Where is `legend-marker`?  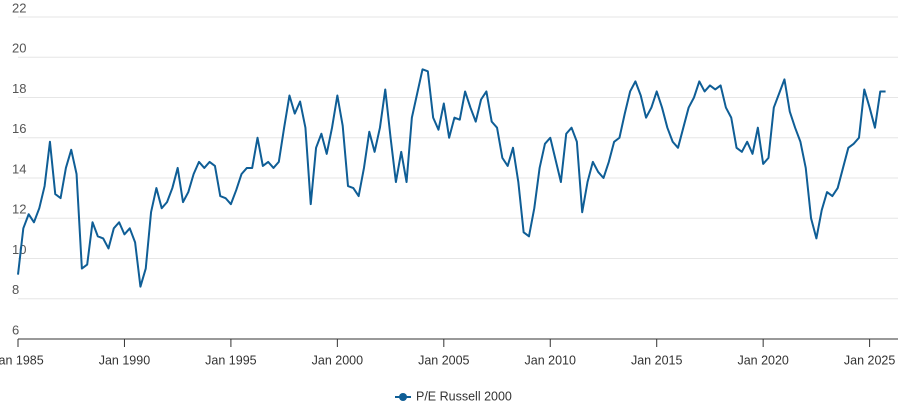 legend-marker is located at coordinates (403, 397).